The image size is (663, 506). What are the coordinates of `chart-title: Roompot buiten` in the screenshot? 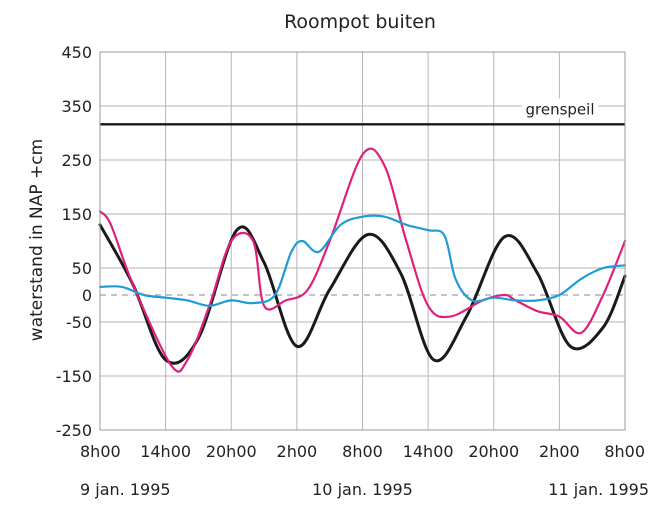 It's located at (360, 22).